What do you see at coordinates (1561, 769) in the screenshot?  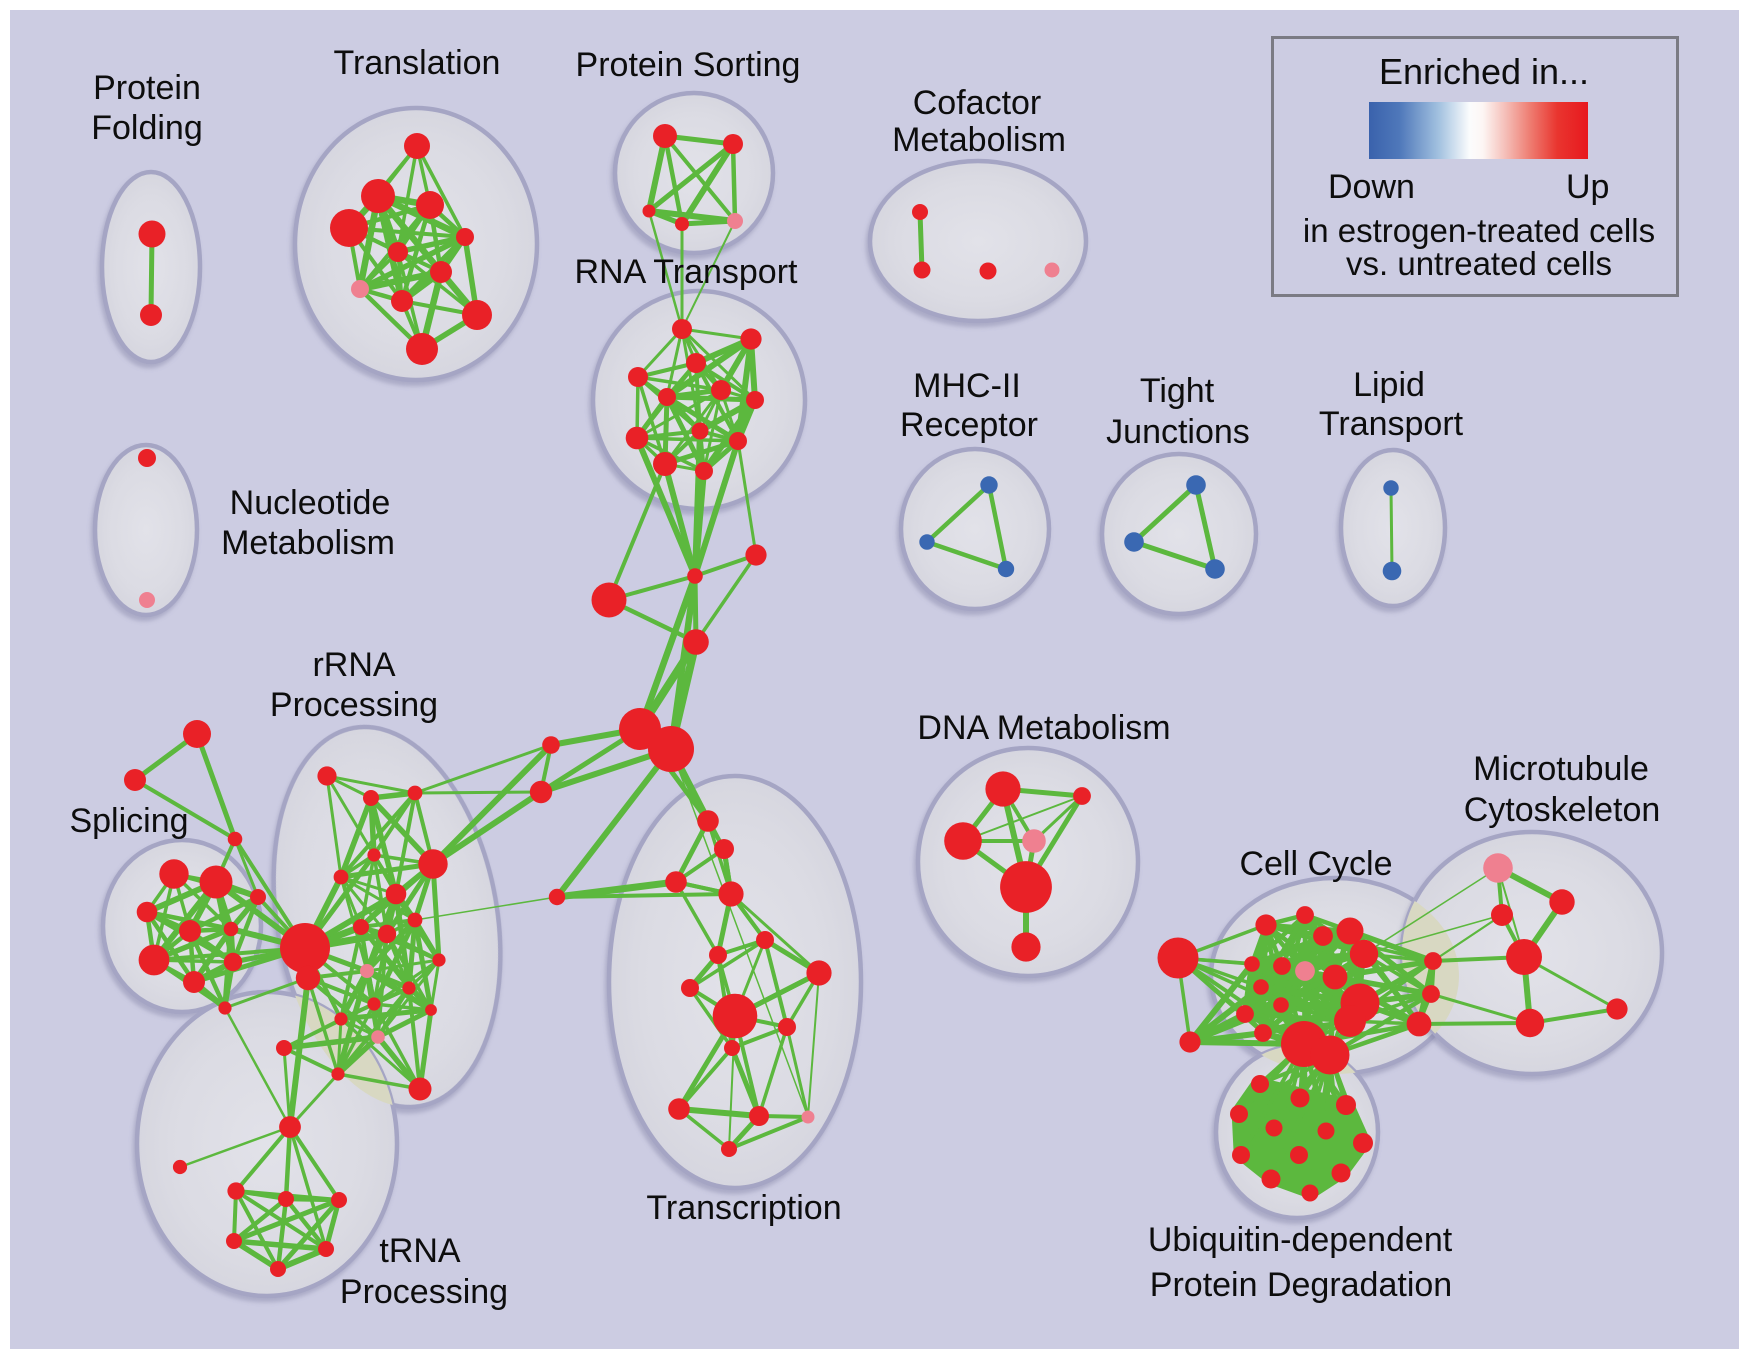 I see `svg-text: Microtubule` at bounding box center [1561, 769].